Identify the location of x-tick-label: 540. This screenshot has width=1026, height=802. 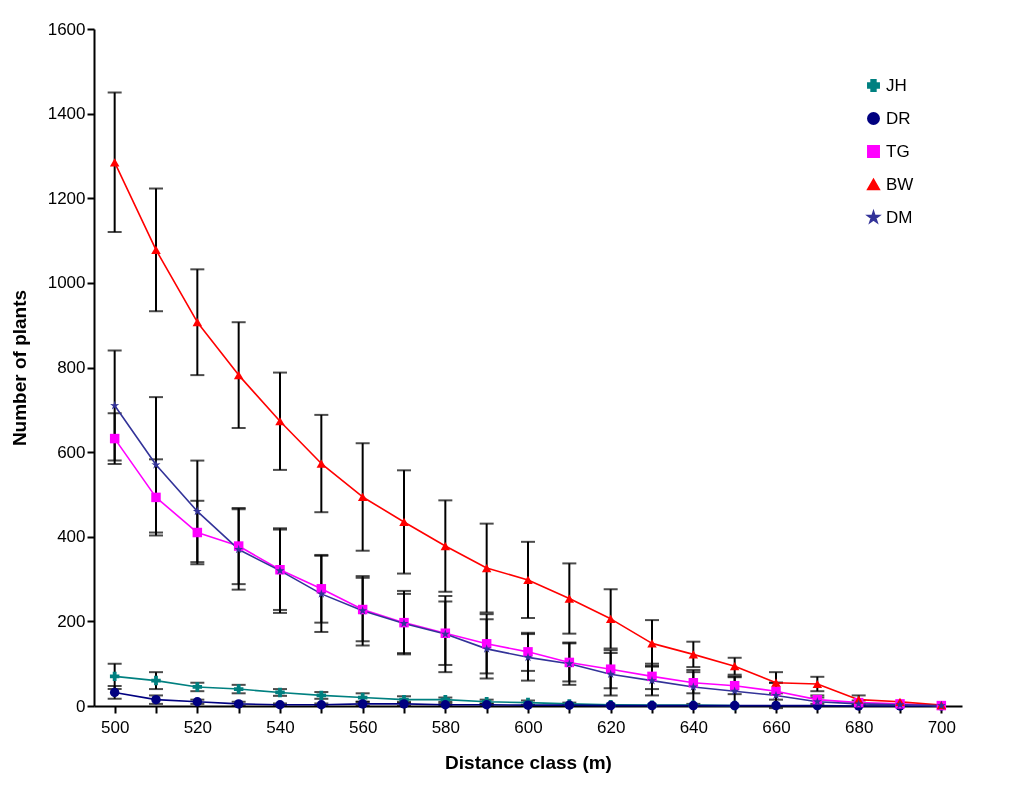
(280, 727).